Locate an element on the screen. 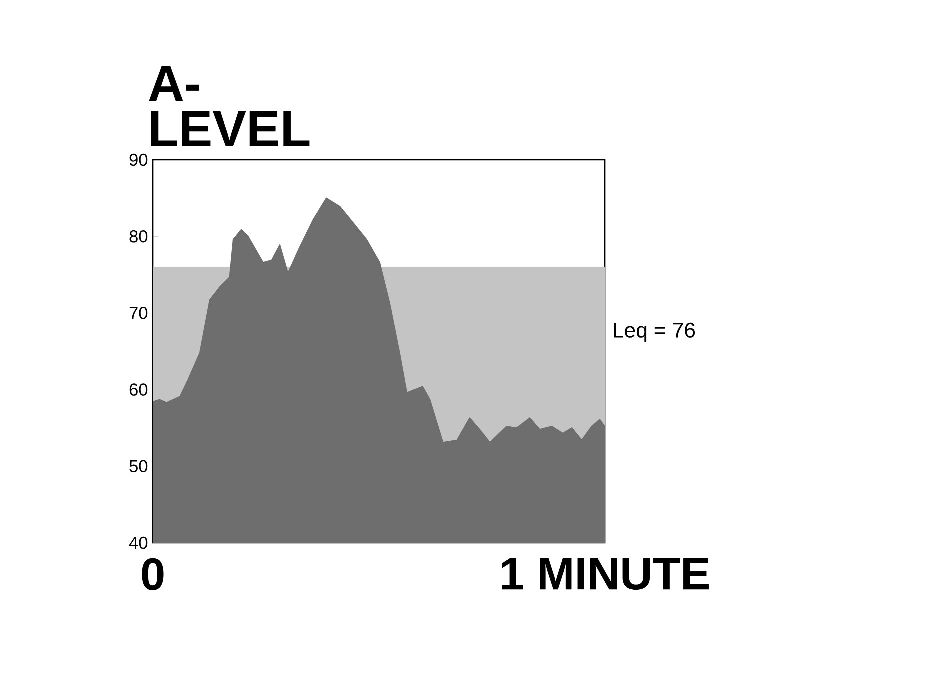 Image resolution: width=948 pixels, height=679 pixels. y-tick-label: 80 is located at coordinates (139, 236).